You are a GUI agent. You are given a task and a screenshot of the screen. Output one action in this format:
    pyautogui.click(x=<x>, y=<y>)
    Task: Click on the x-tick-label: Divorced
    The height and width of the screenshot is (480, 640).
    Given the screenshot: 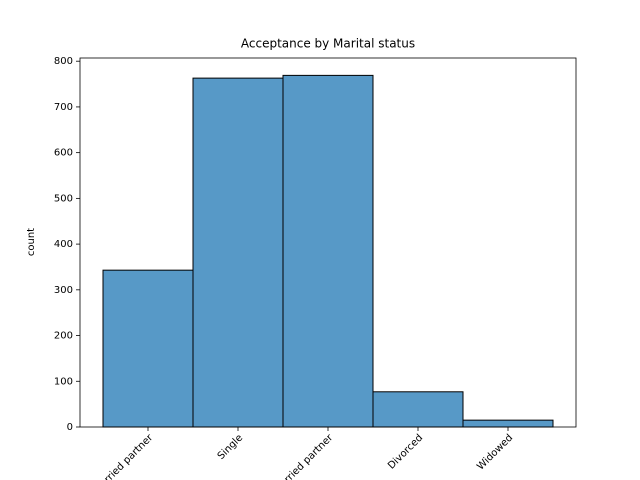 What is the action you would take?
    pyautogui.click(x=405, y=451)
    